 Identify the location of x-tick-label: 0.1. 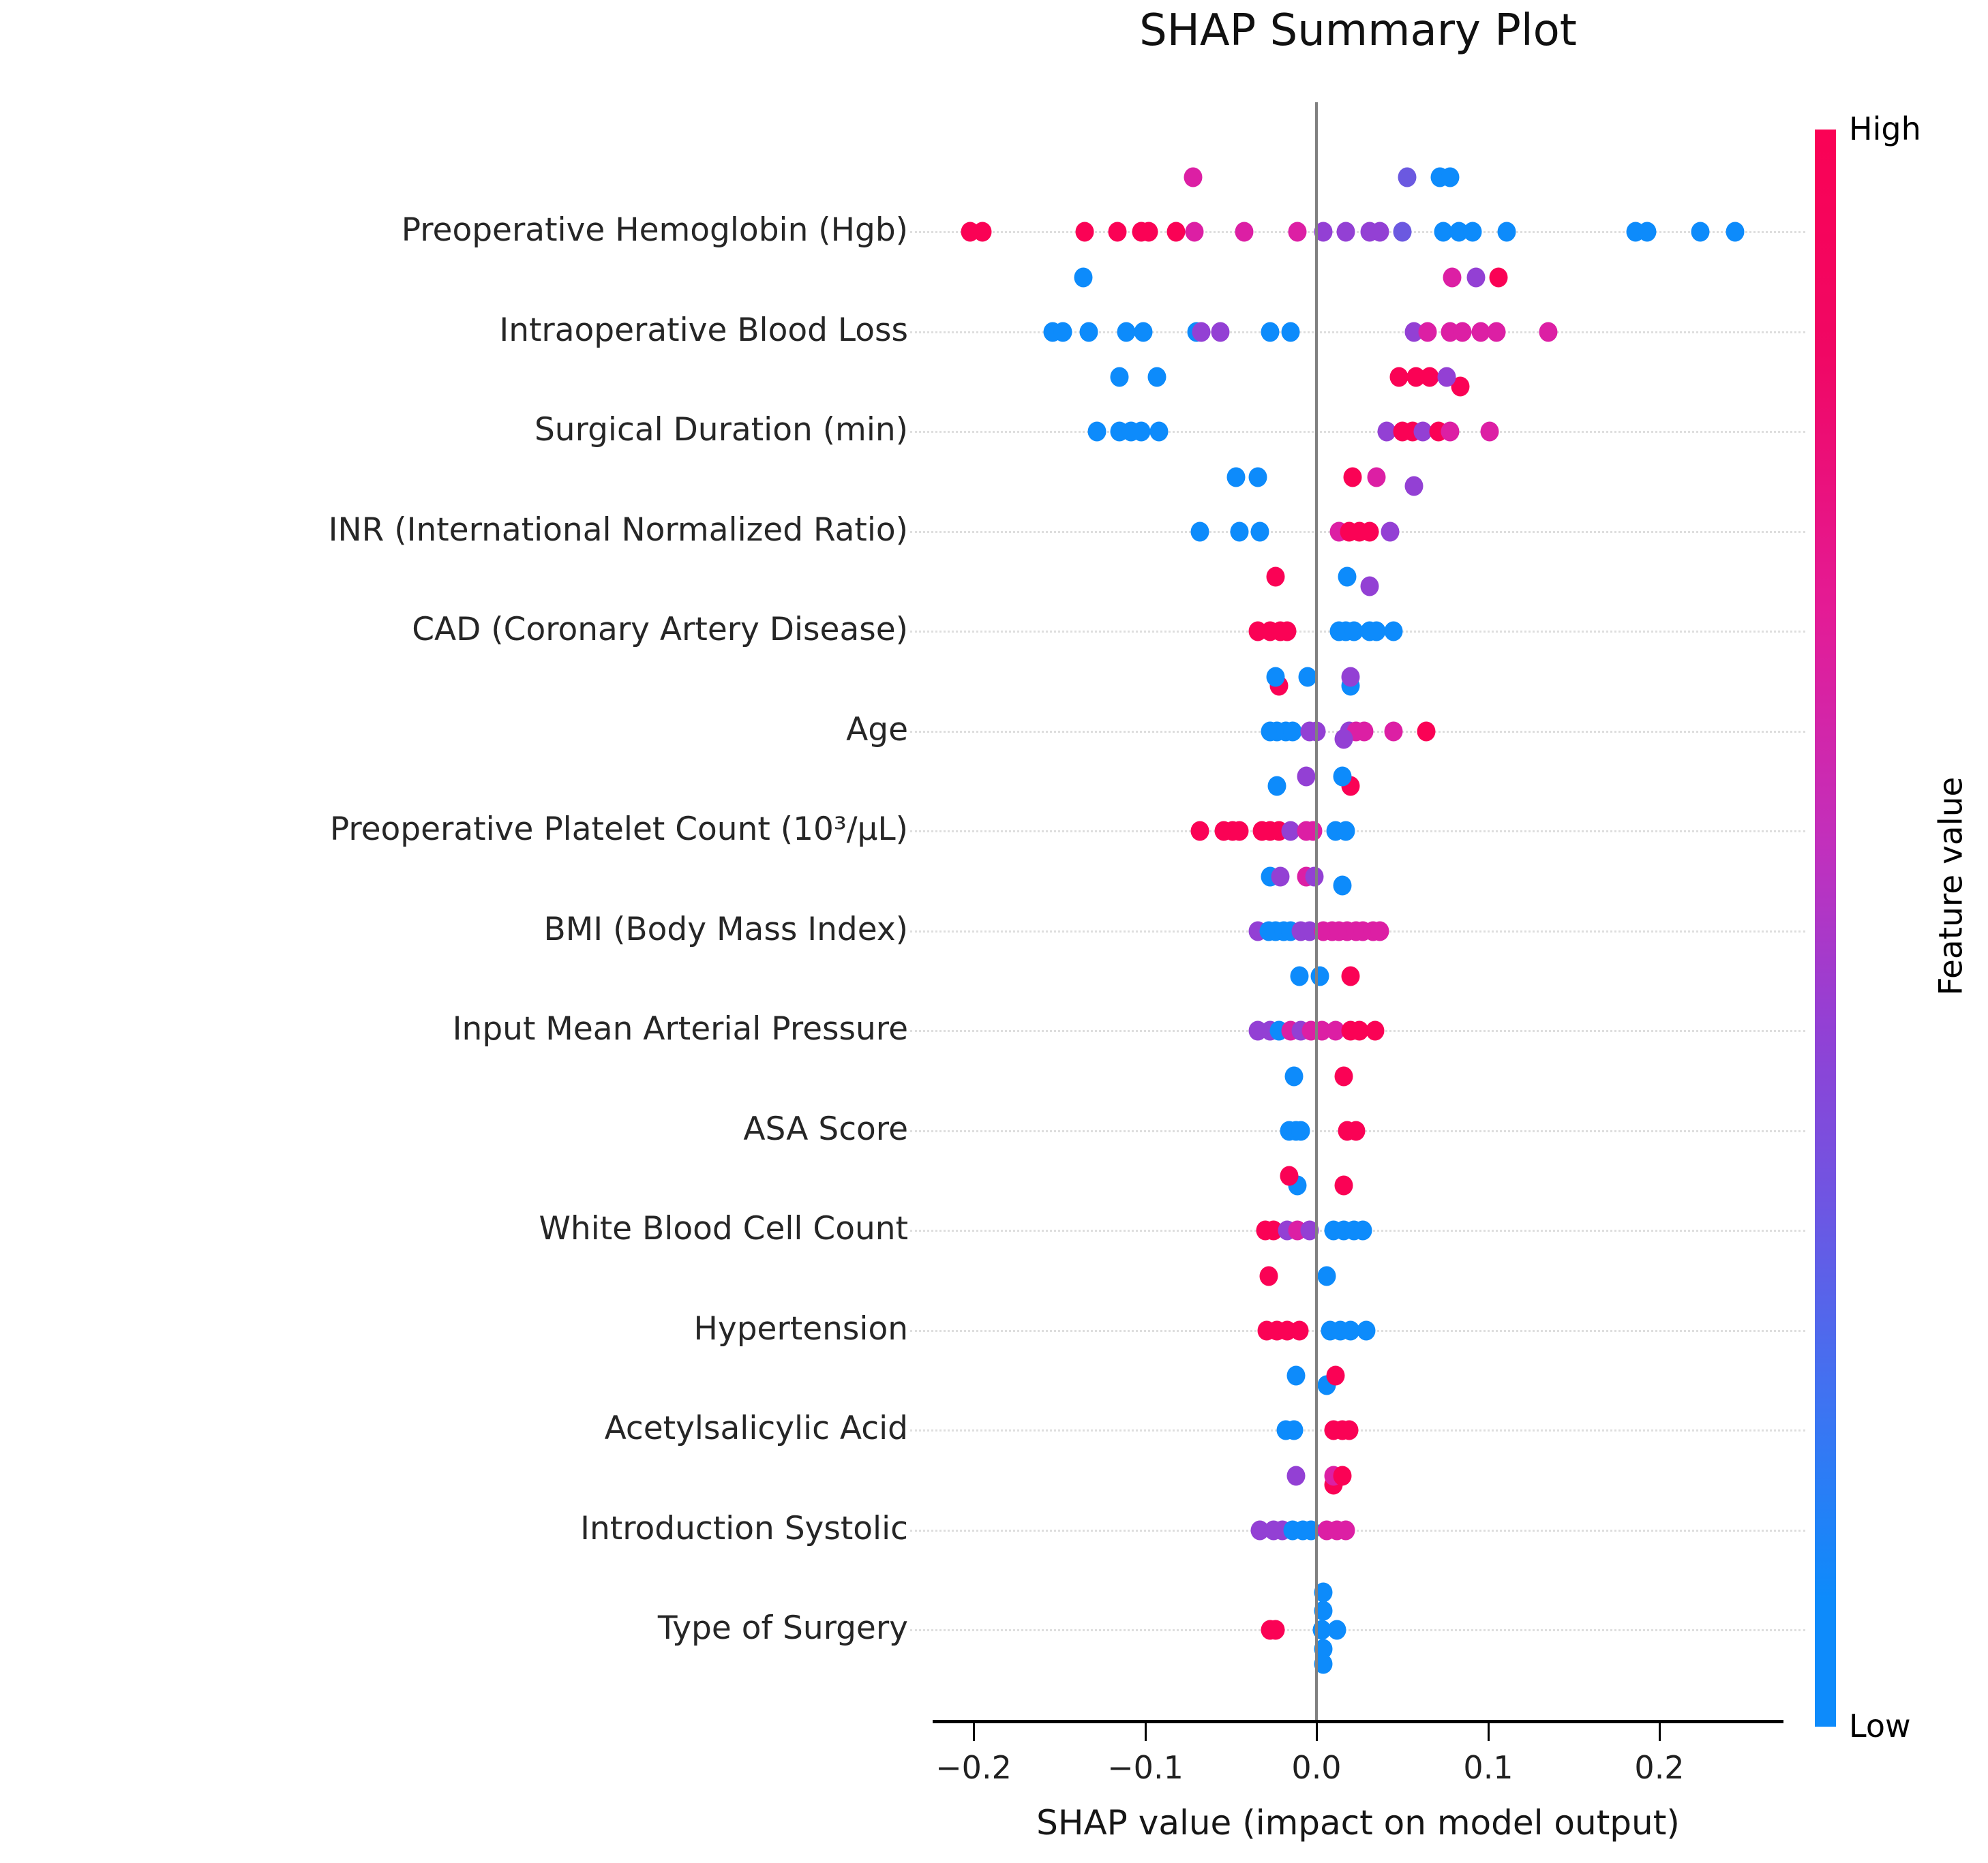
(1488, 1767).